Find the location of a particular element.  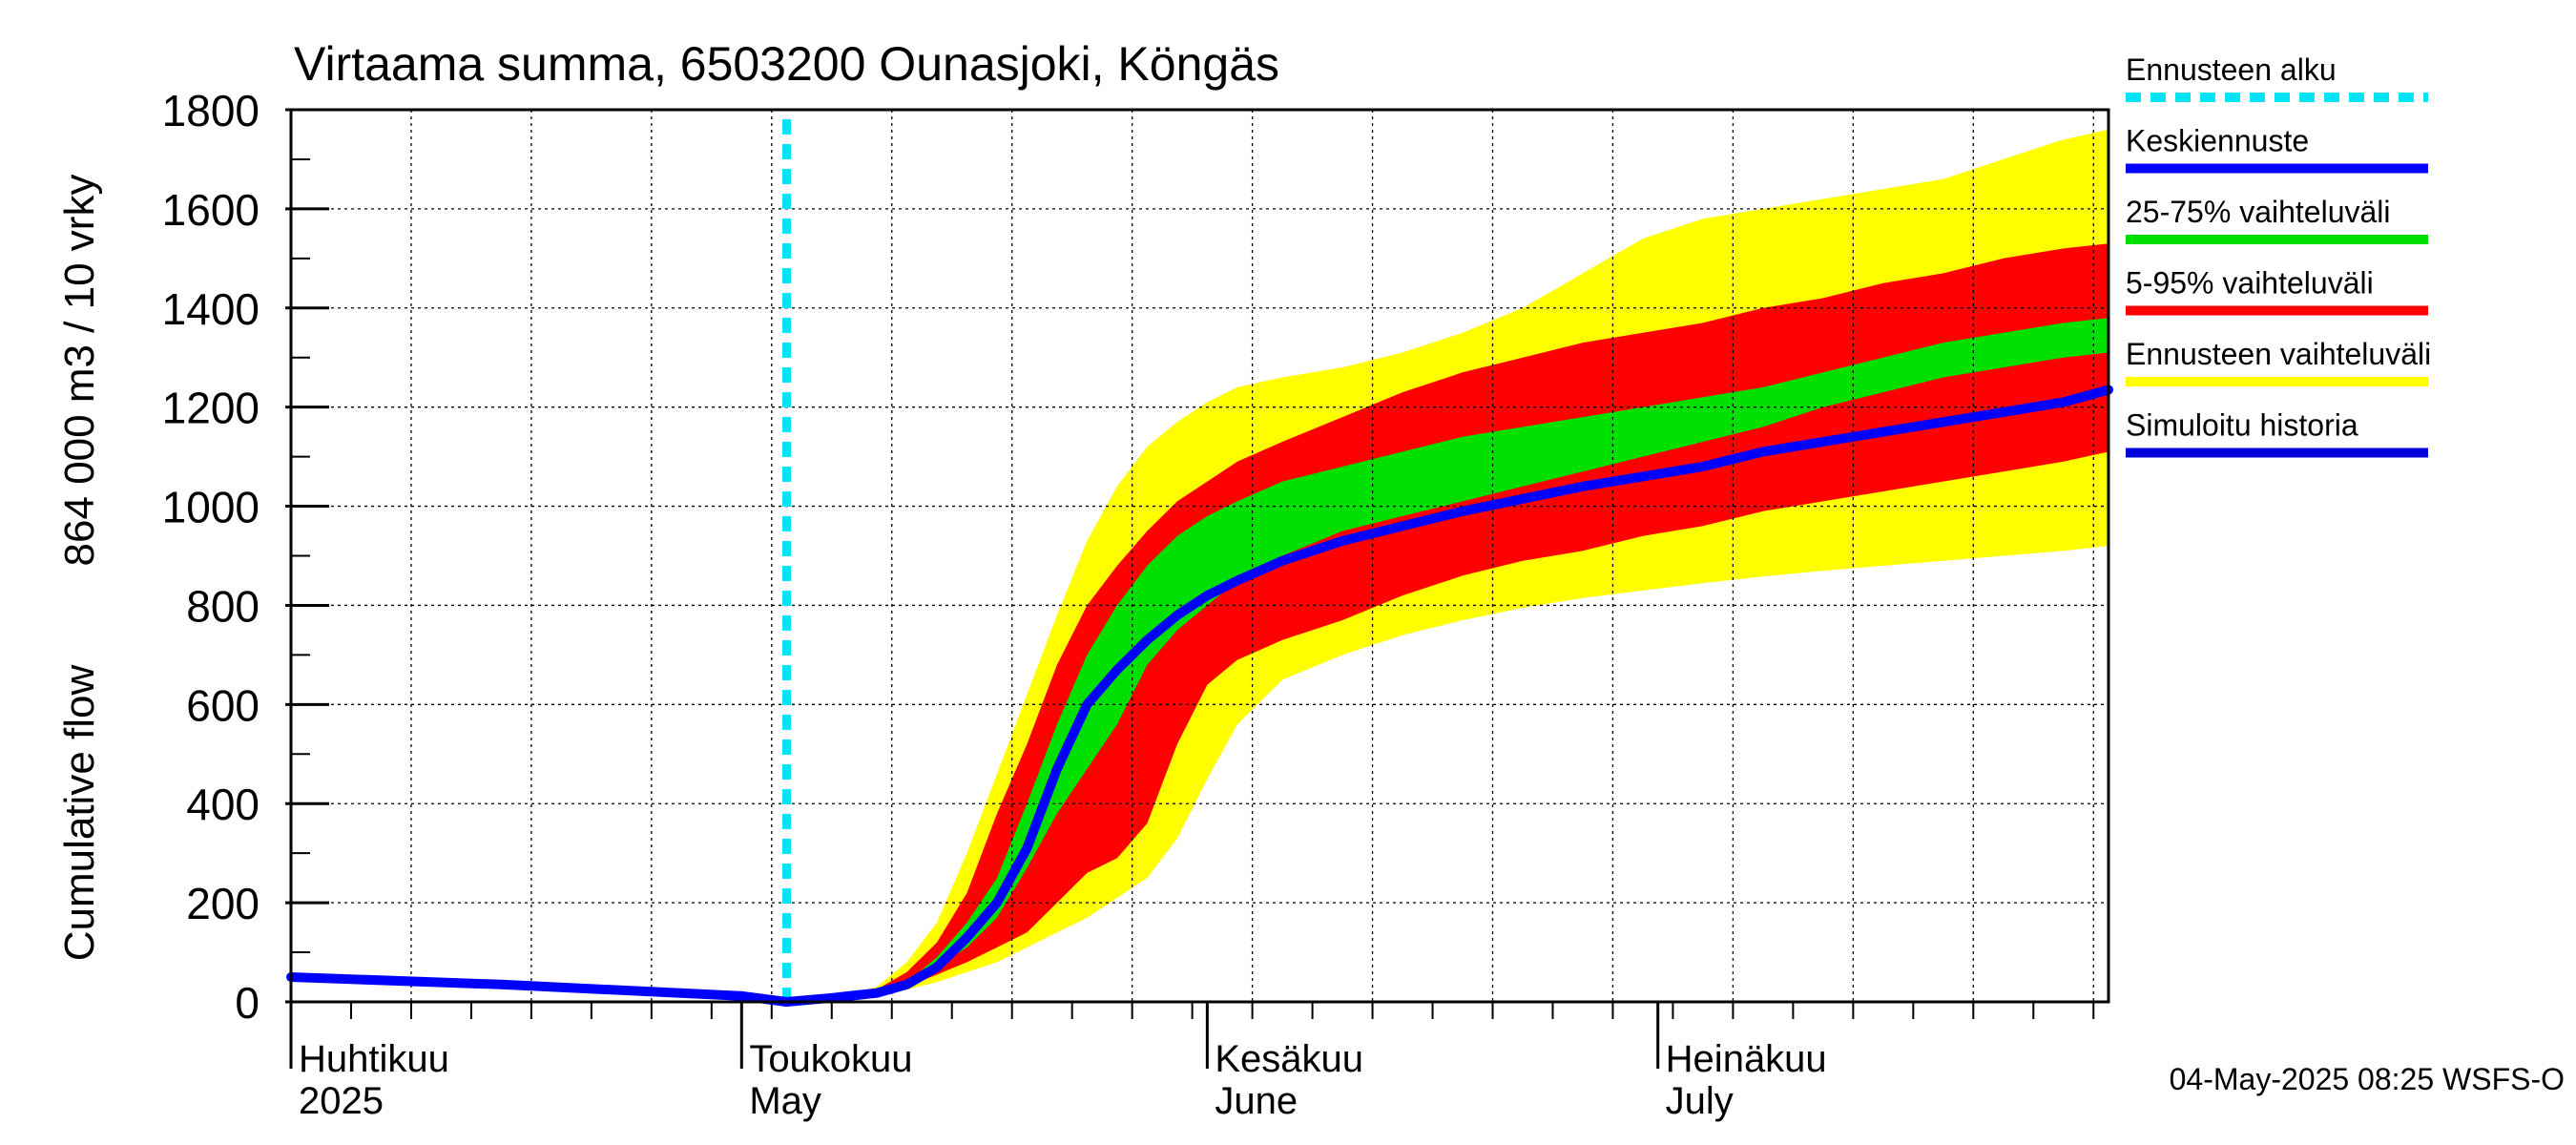

month-label: Toukokuu is located at coordinates (830, 1059).